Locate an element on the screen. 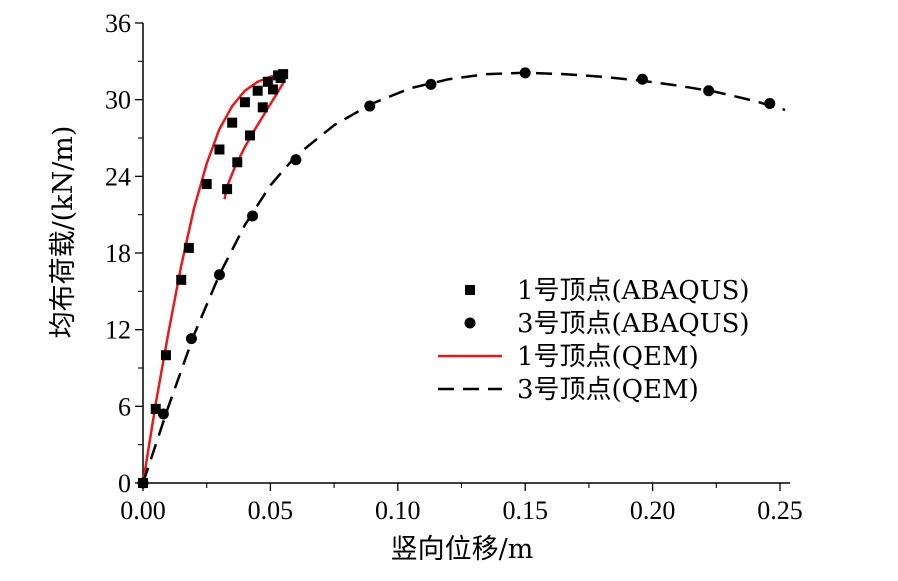  legend-symbol-circle is located at coordinates (470, 323).